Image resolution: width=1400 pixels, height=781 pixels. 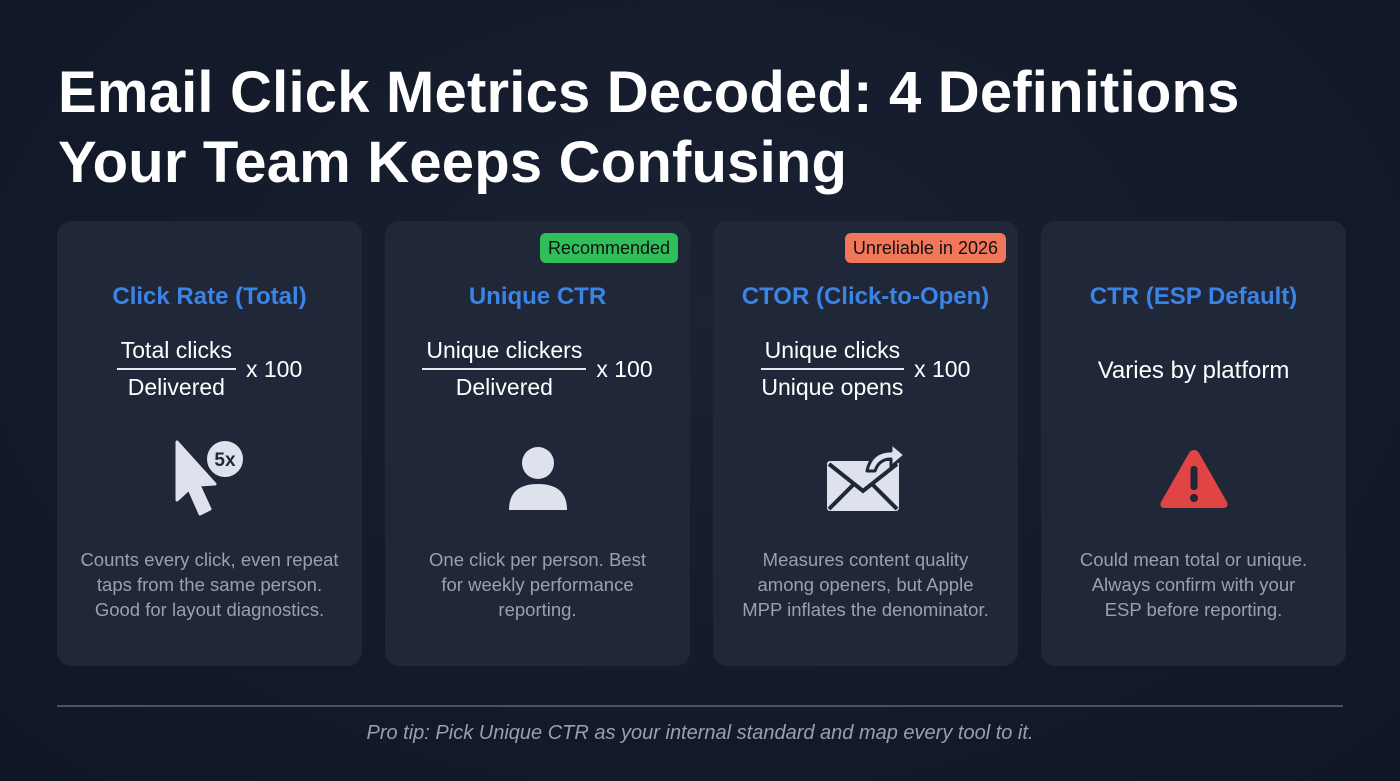 I want to click on fraction: Total clicks Delivered, so click(x=176, y=369).